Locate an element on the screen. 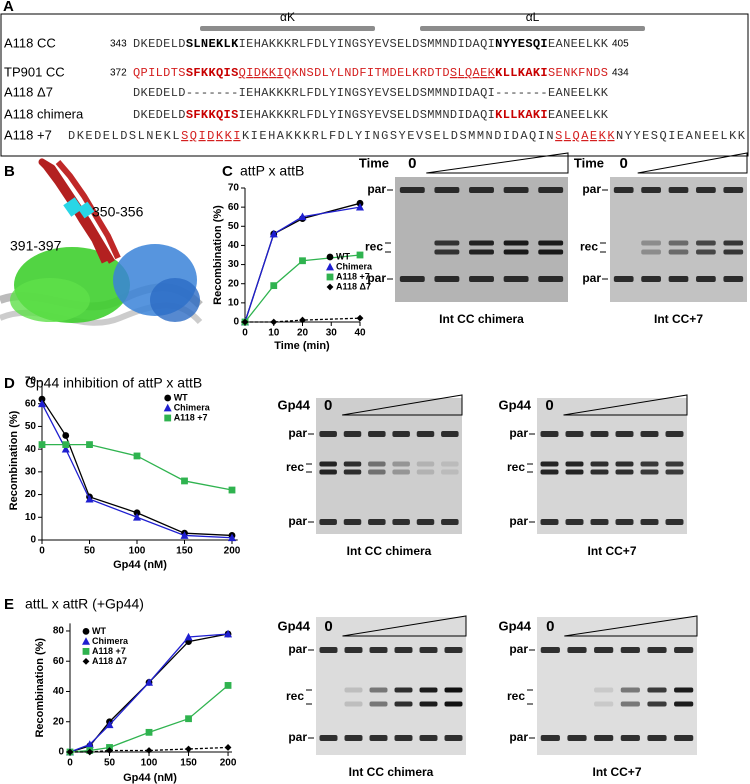  sequence-segment: IEHAKKKRLFDLYINGSYEVSELDSMMNDIDAQI is located at coordinates (367, 44).